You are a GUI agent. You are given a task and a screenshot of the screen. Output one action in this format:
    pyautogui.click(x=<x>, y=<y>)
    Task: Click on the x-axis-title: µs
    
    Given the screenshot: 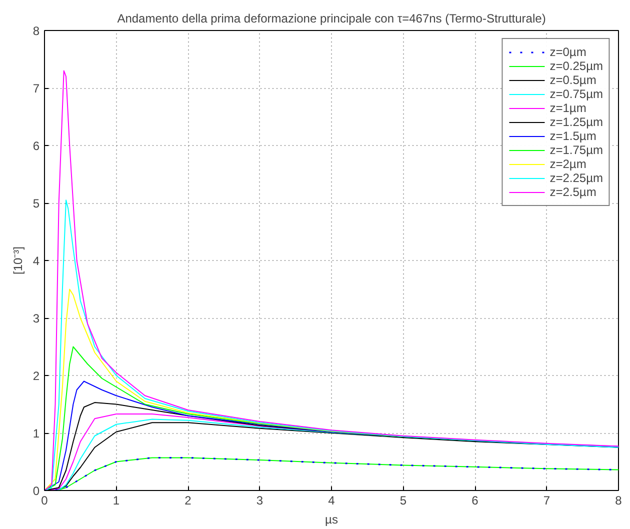 What is the action you would take?
    pyautogui.click(x=331, y=519)
    